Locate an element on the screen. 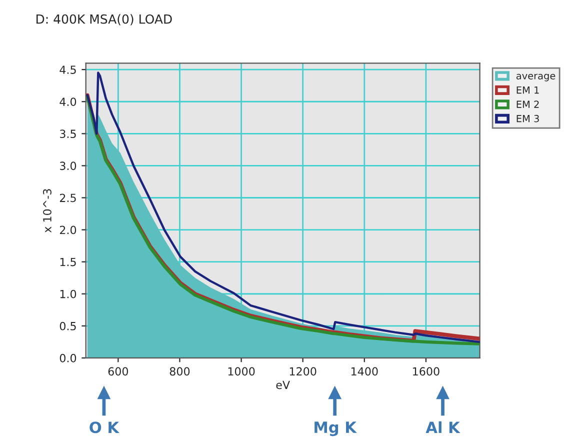  chart-title: D: 400K MSA(0) LOAD is located at coordinates (104, 20).